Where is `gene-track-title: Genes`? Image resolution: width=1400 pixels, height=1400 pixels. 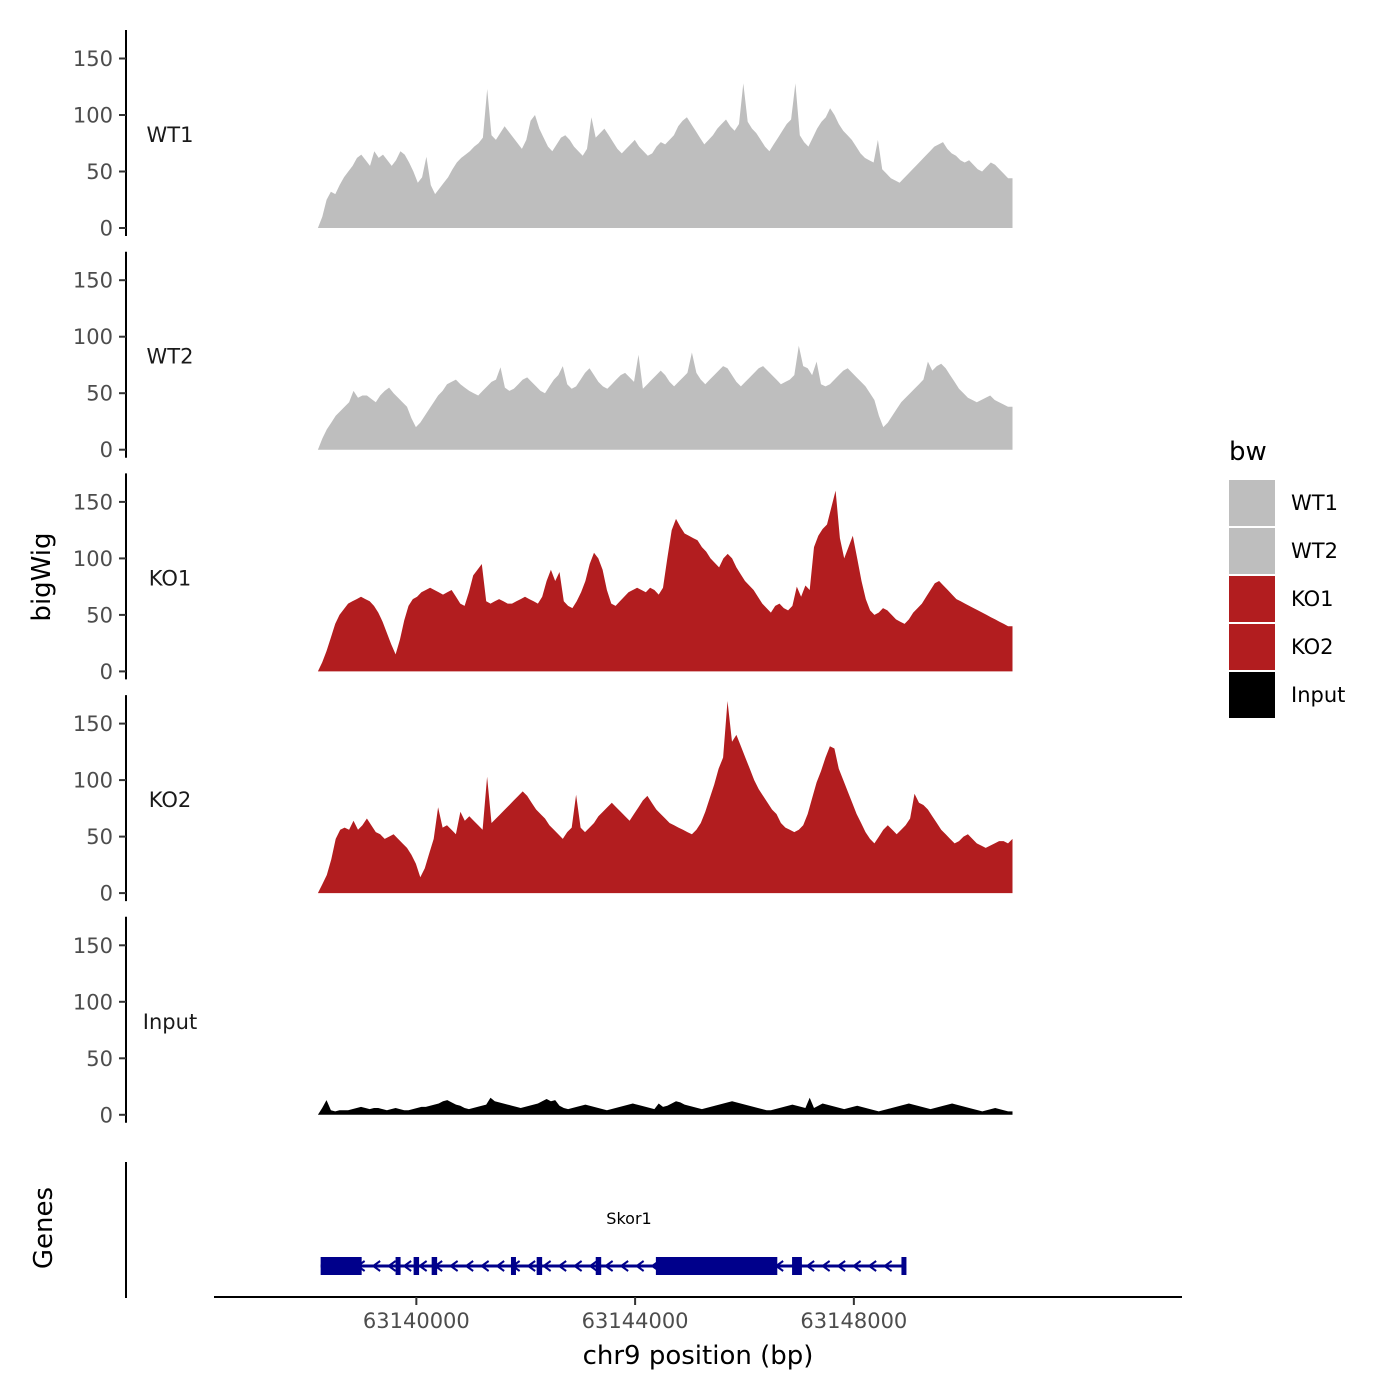 gene-track-title: Genes is located at coordinates (44, 1228).